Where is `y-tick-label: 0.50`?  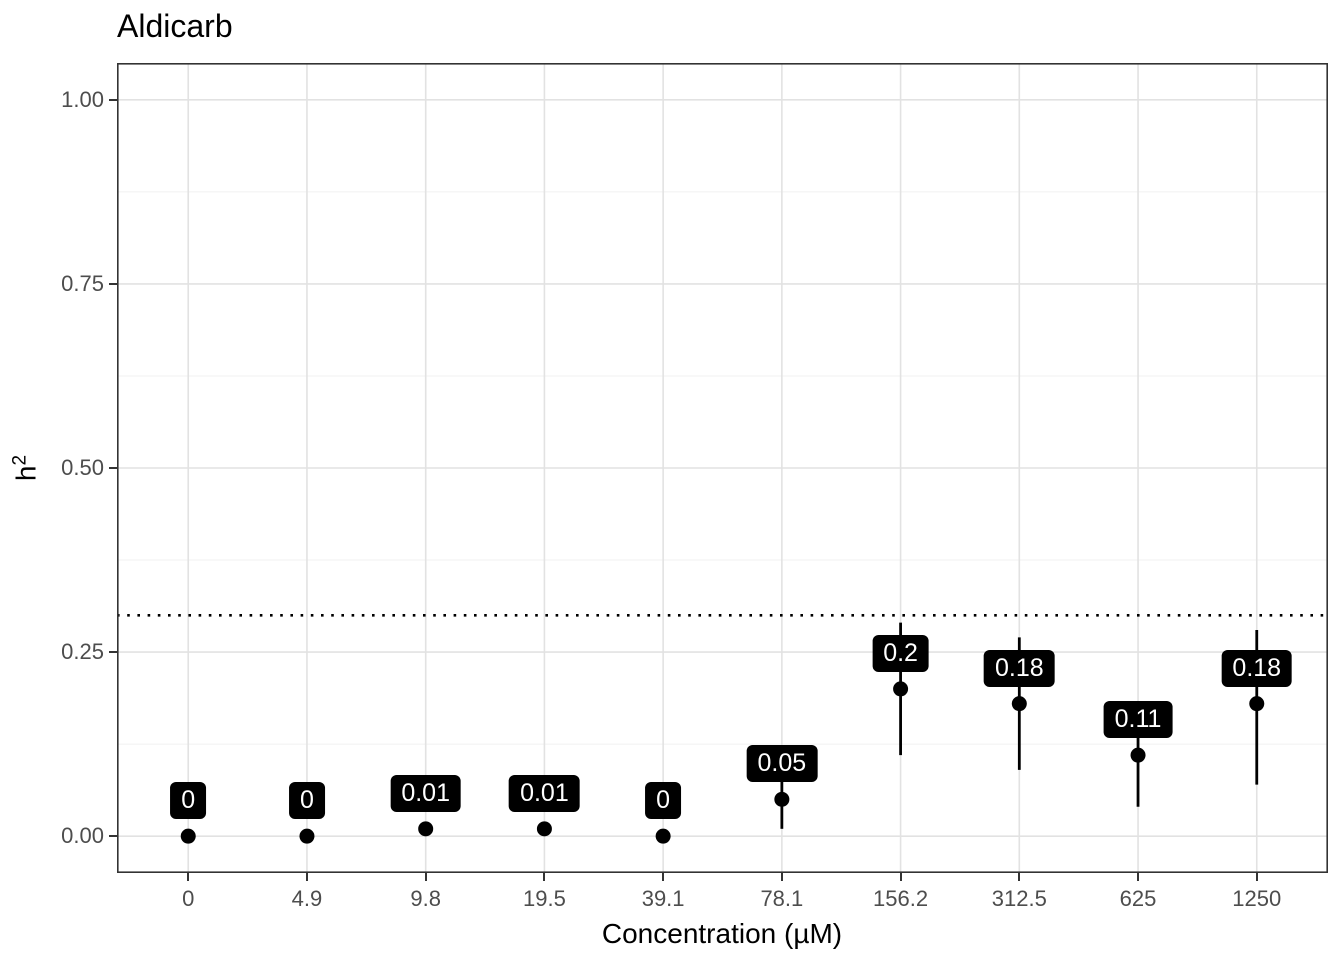
y-tick-label: 0.50 is located at coordinates (82, 467).